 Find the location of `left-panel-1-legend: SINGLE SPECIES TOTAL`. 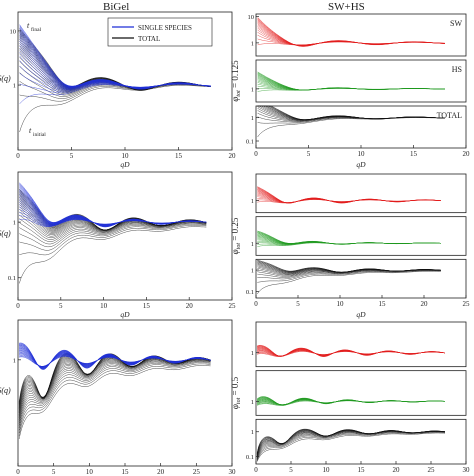

left-panel-1-legend: SINGLE SPECIES TOTAL is located at coordinates (160, 32).